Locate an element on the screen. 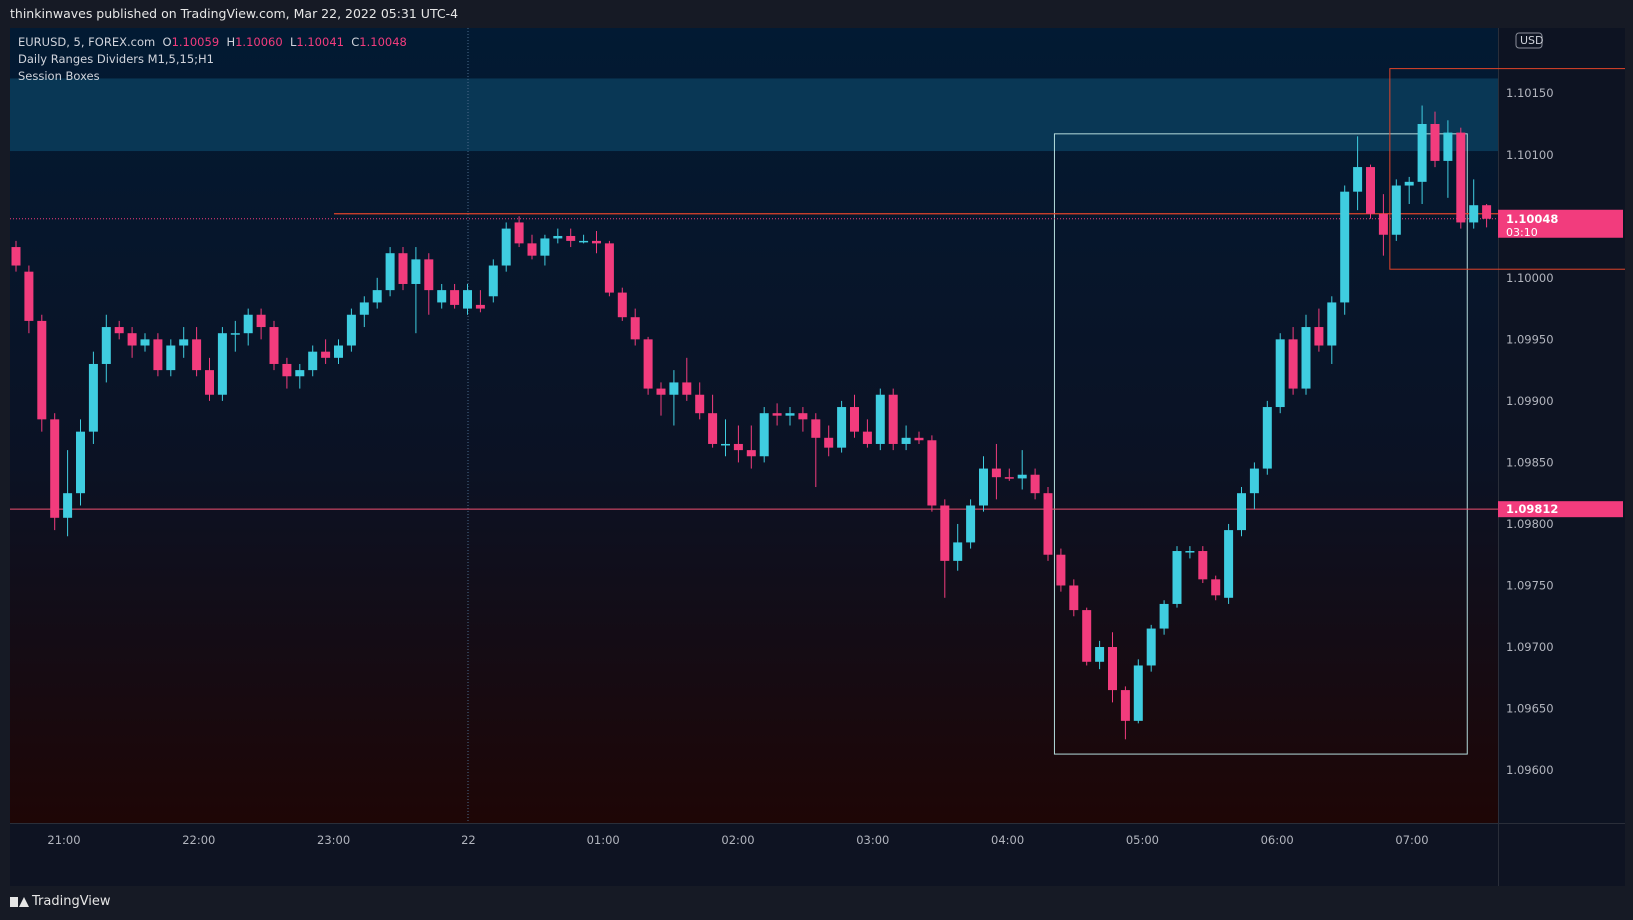 This screenshot has height=920, width=1633. ohlc-h-key: H is located at coordinates (229, 42).